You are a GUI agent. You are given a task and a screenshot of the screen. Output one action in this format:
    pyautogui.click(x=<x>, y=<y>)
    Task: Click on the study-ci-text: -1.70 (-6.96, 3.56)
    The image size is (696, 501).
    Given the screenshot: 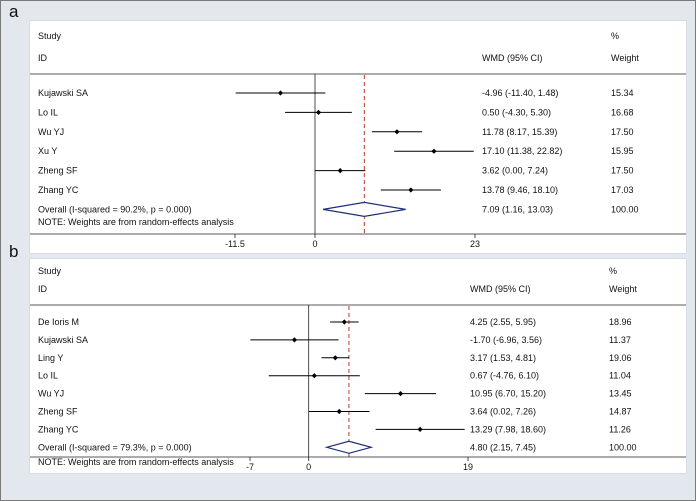 What is the action you would take?
    pyautogui.click(x=506, y=340)
    